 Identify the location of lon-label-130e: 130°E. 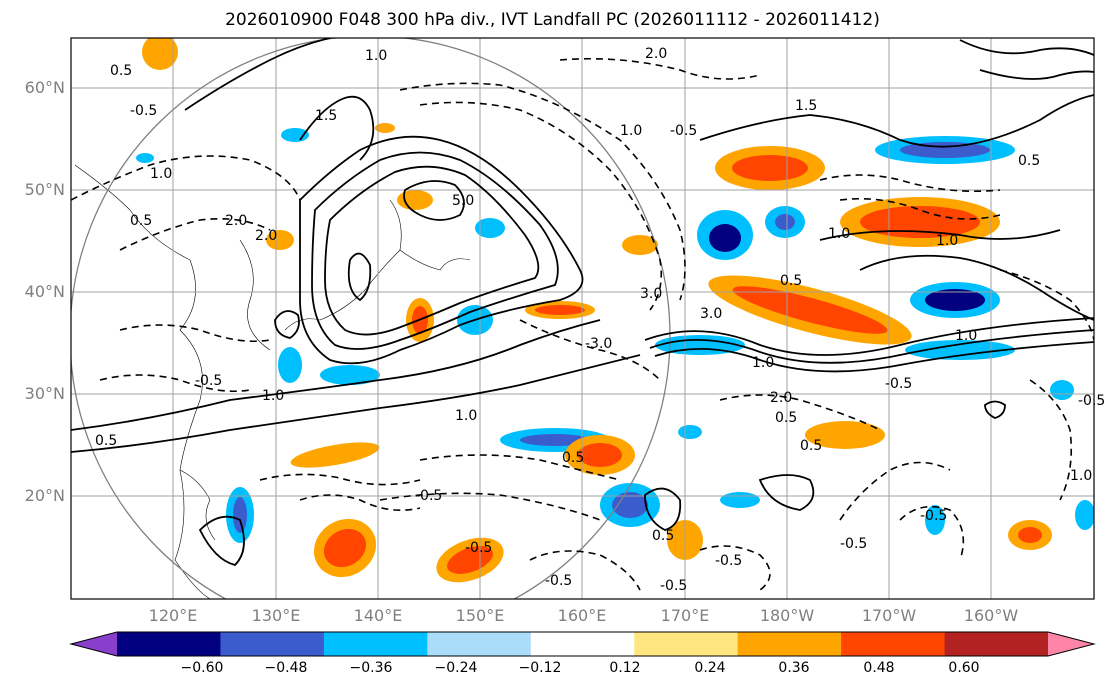
(276, 615).